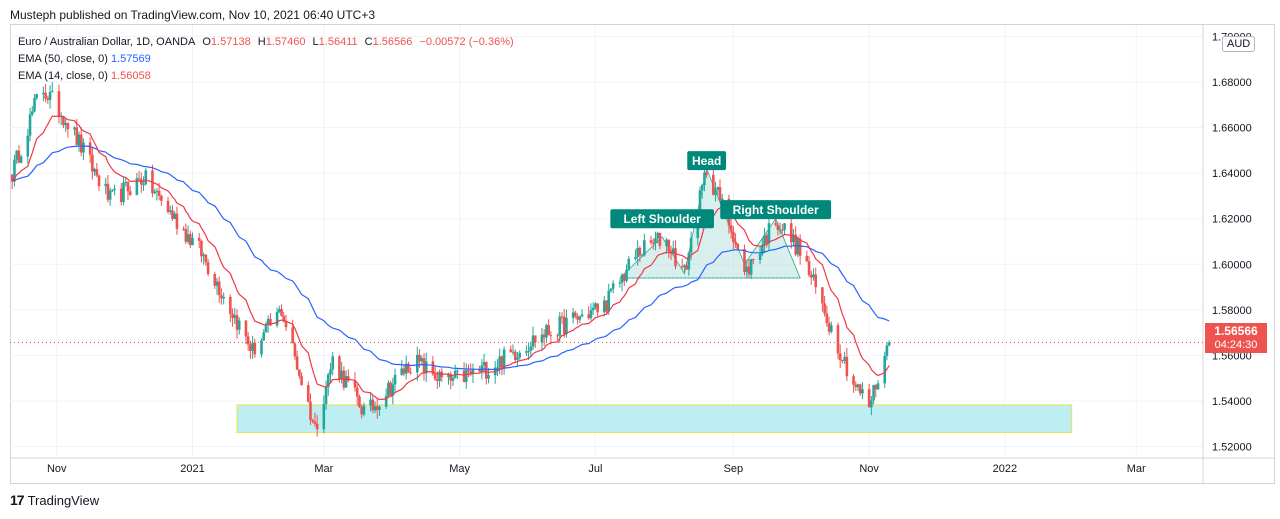 The image size is (1280, 519). Describe the element at coordinates (130, 59) in the screenshot. I see `legend-ema50-value: 1.57569` at that location.